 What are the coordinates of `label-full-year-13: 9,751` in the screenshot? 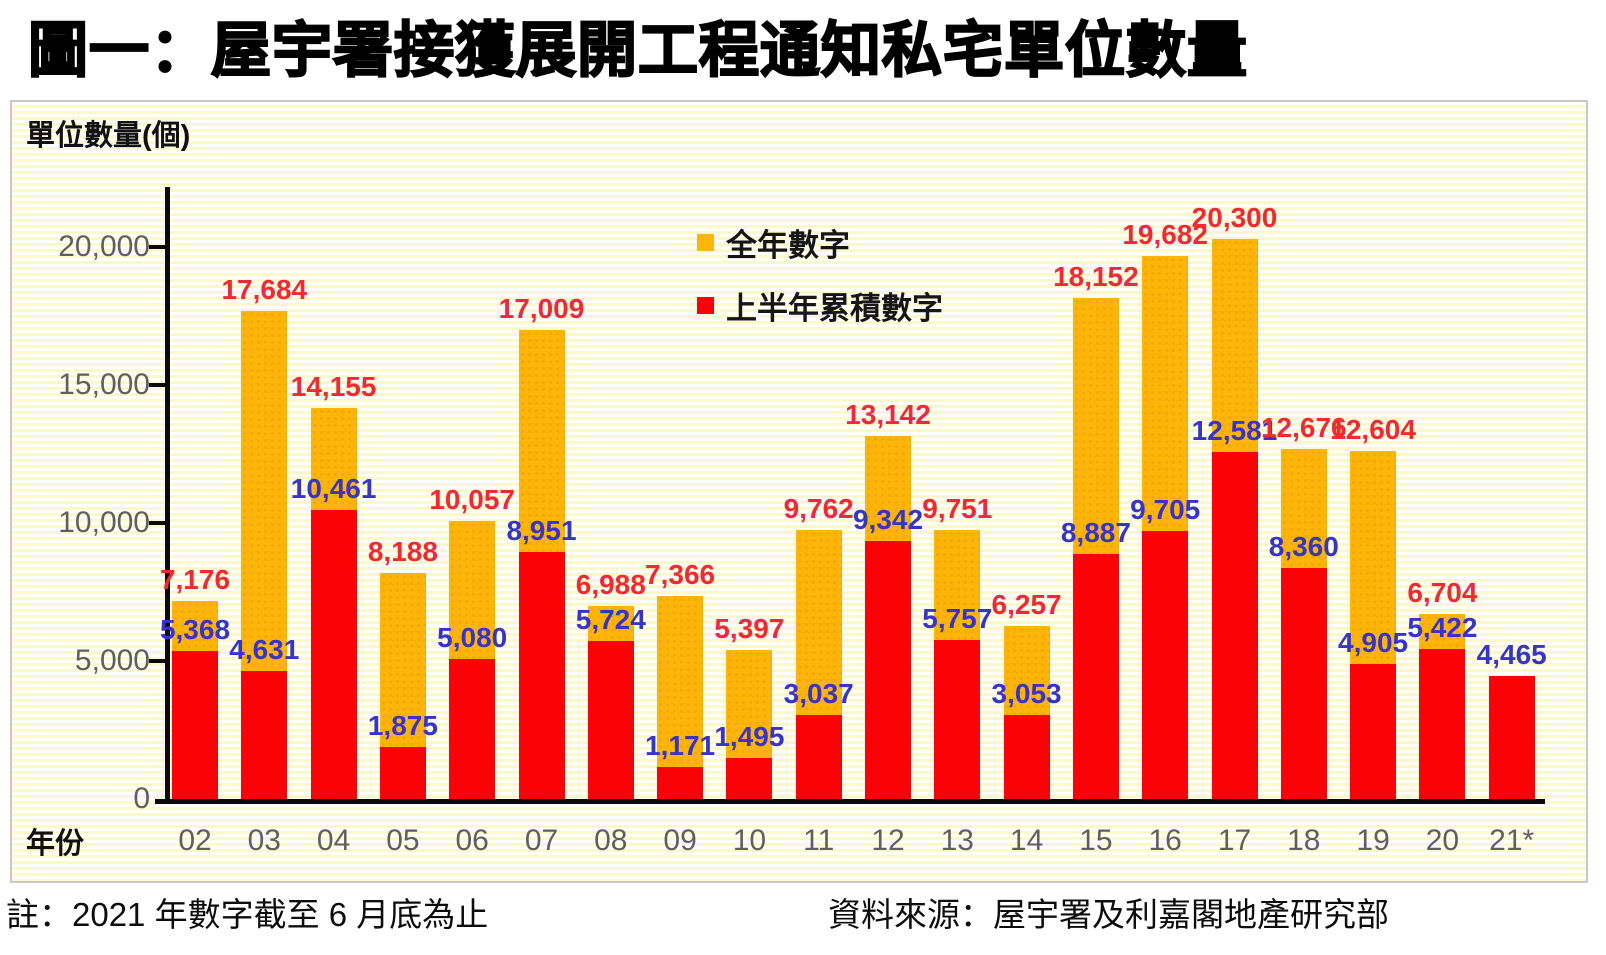 It's located at (957, 508).